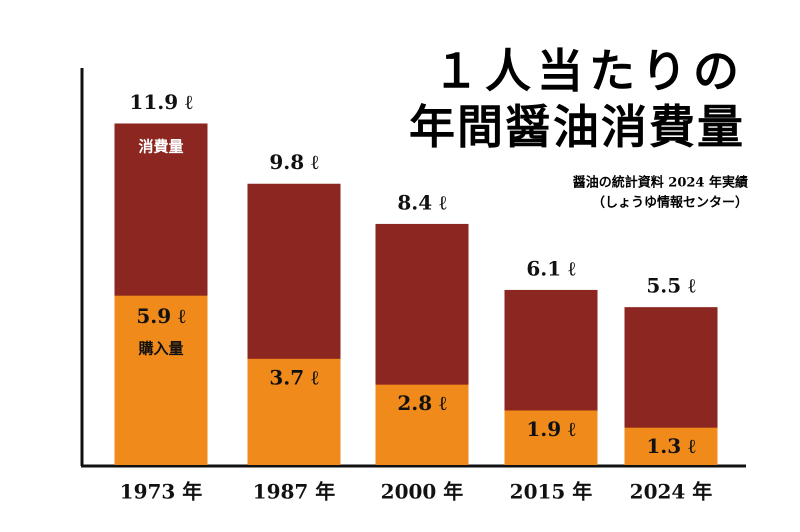 The width and height of the screenshot is (800, 532). I want to click on data-label: 8.4 ℓ, so click(422, 202).